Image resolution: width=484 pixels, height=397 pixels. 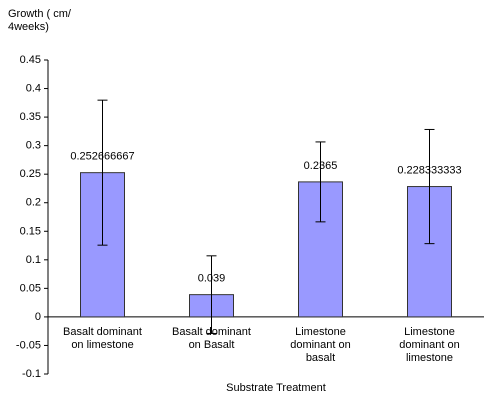 I want to click on y-tick-label: 0.3, so click(x=33, y=146).